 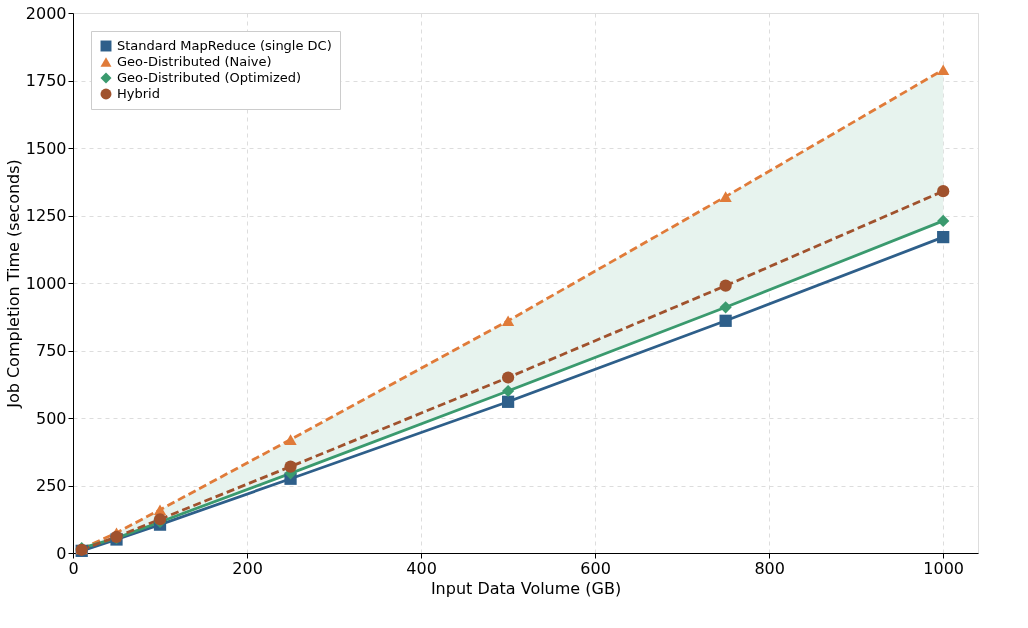 I want to click on x-tick-label: 600, so click(x=595, y=568).